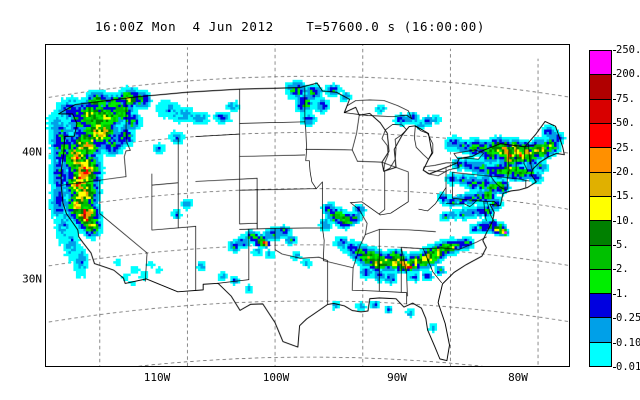  What do you see at coordinates (625, 147) in the screenshot?
I see `colorbar-tick-25: 25.` at bounding box center [625, 147].